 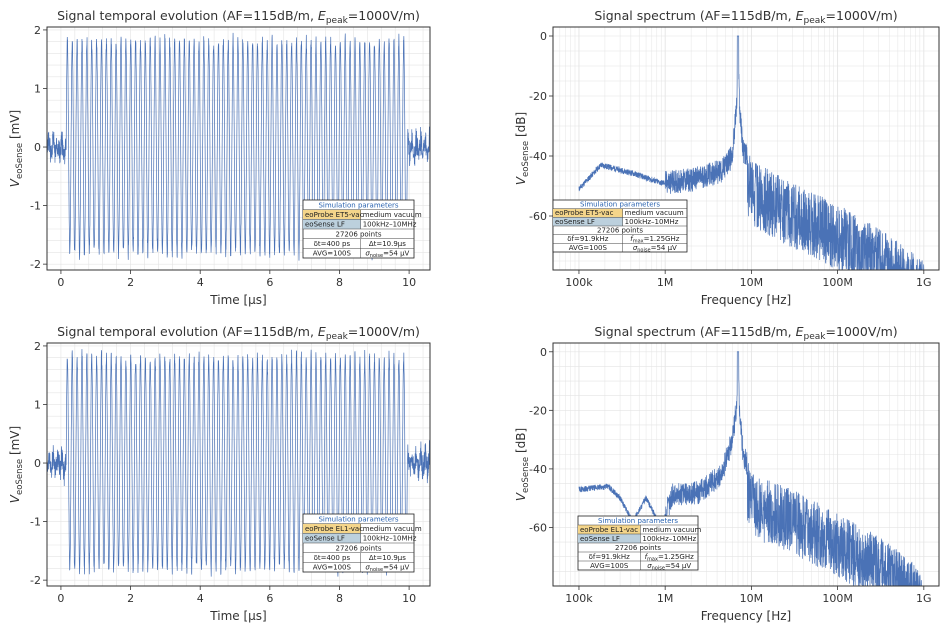 What do you see at coordinates (837, 282) in the screenshot?
I see `x-tick-label: 100M` at bounding box center [837, 282].